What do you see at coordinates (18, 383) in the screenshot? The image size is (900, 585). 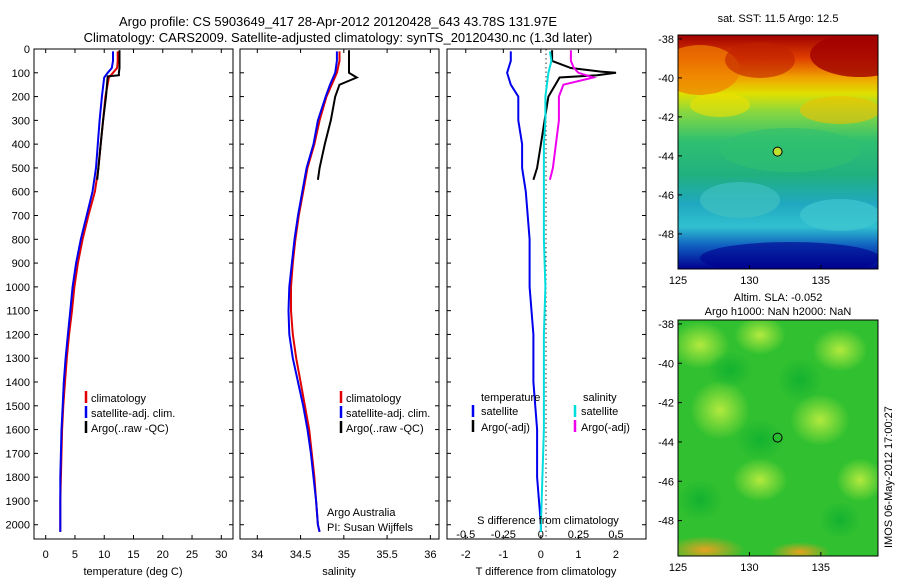 I see `y-tick-label: 1400` at bounding box center [18, 383].